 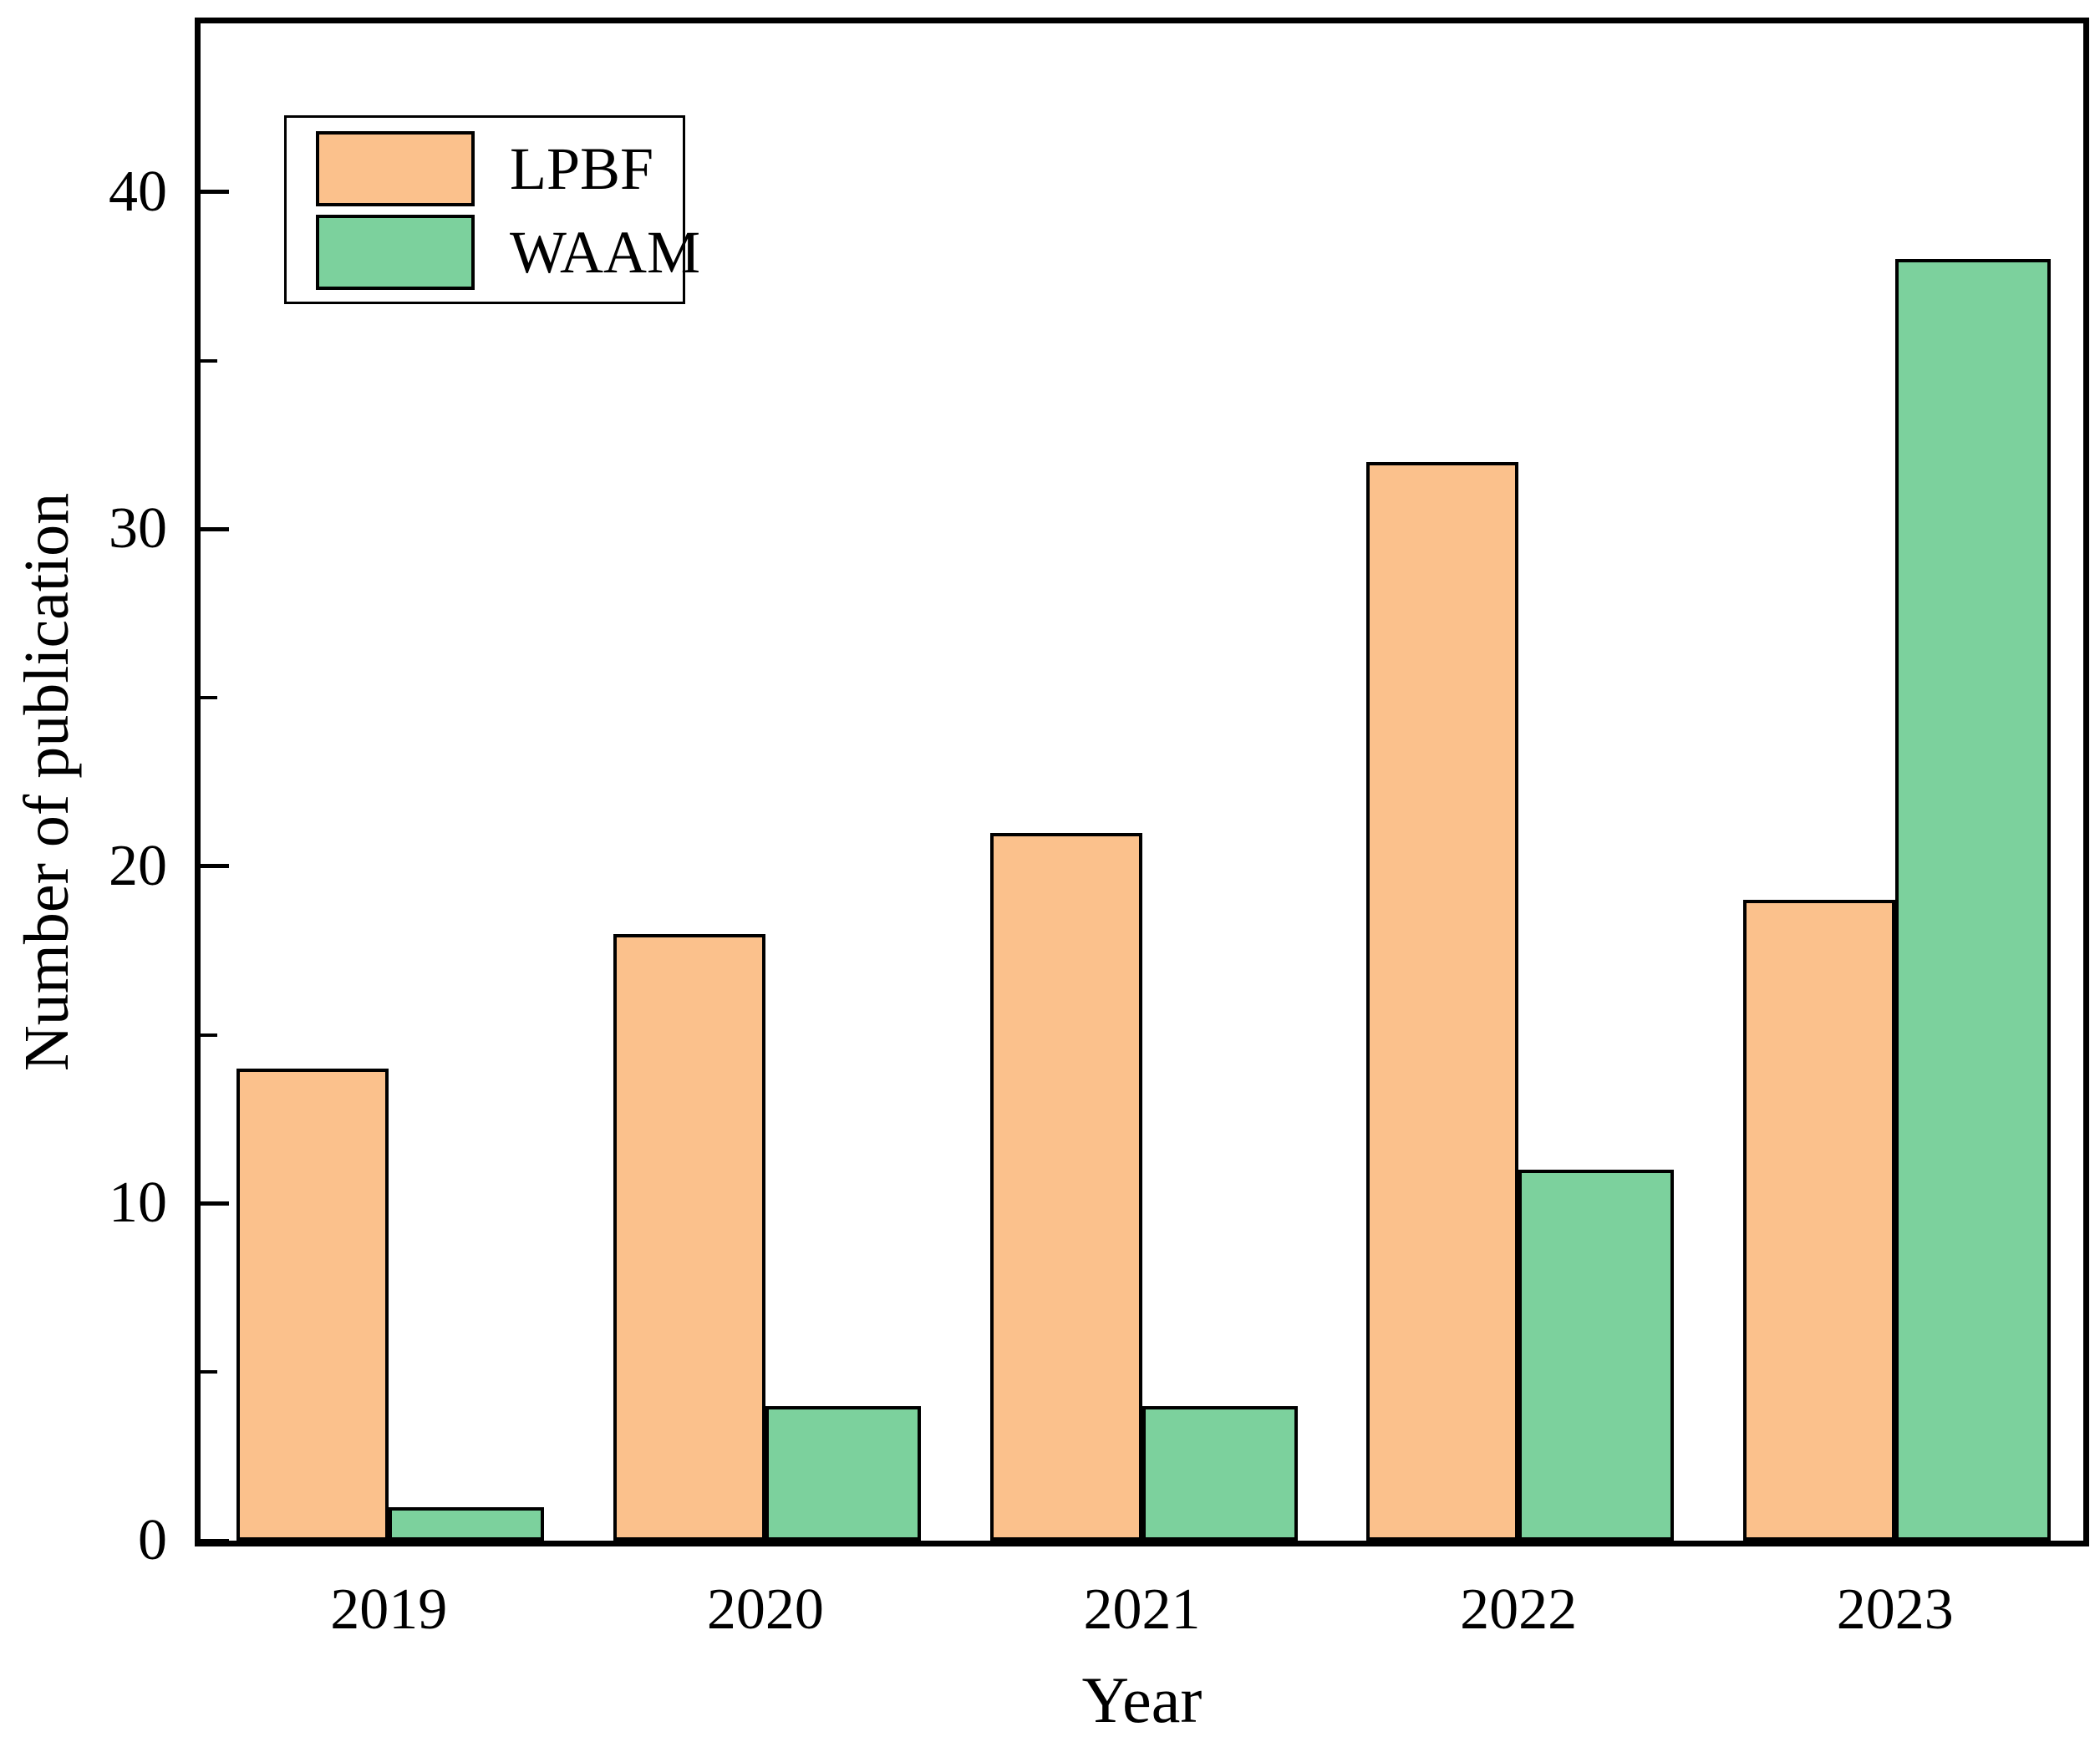 I want to click on x-tick-label-2023: 2023, so click(x=1895, y=1609).